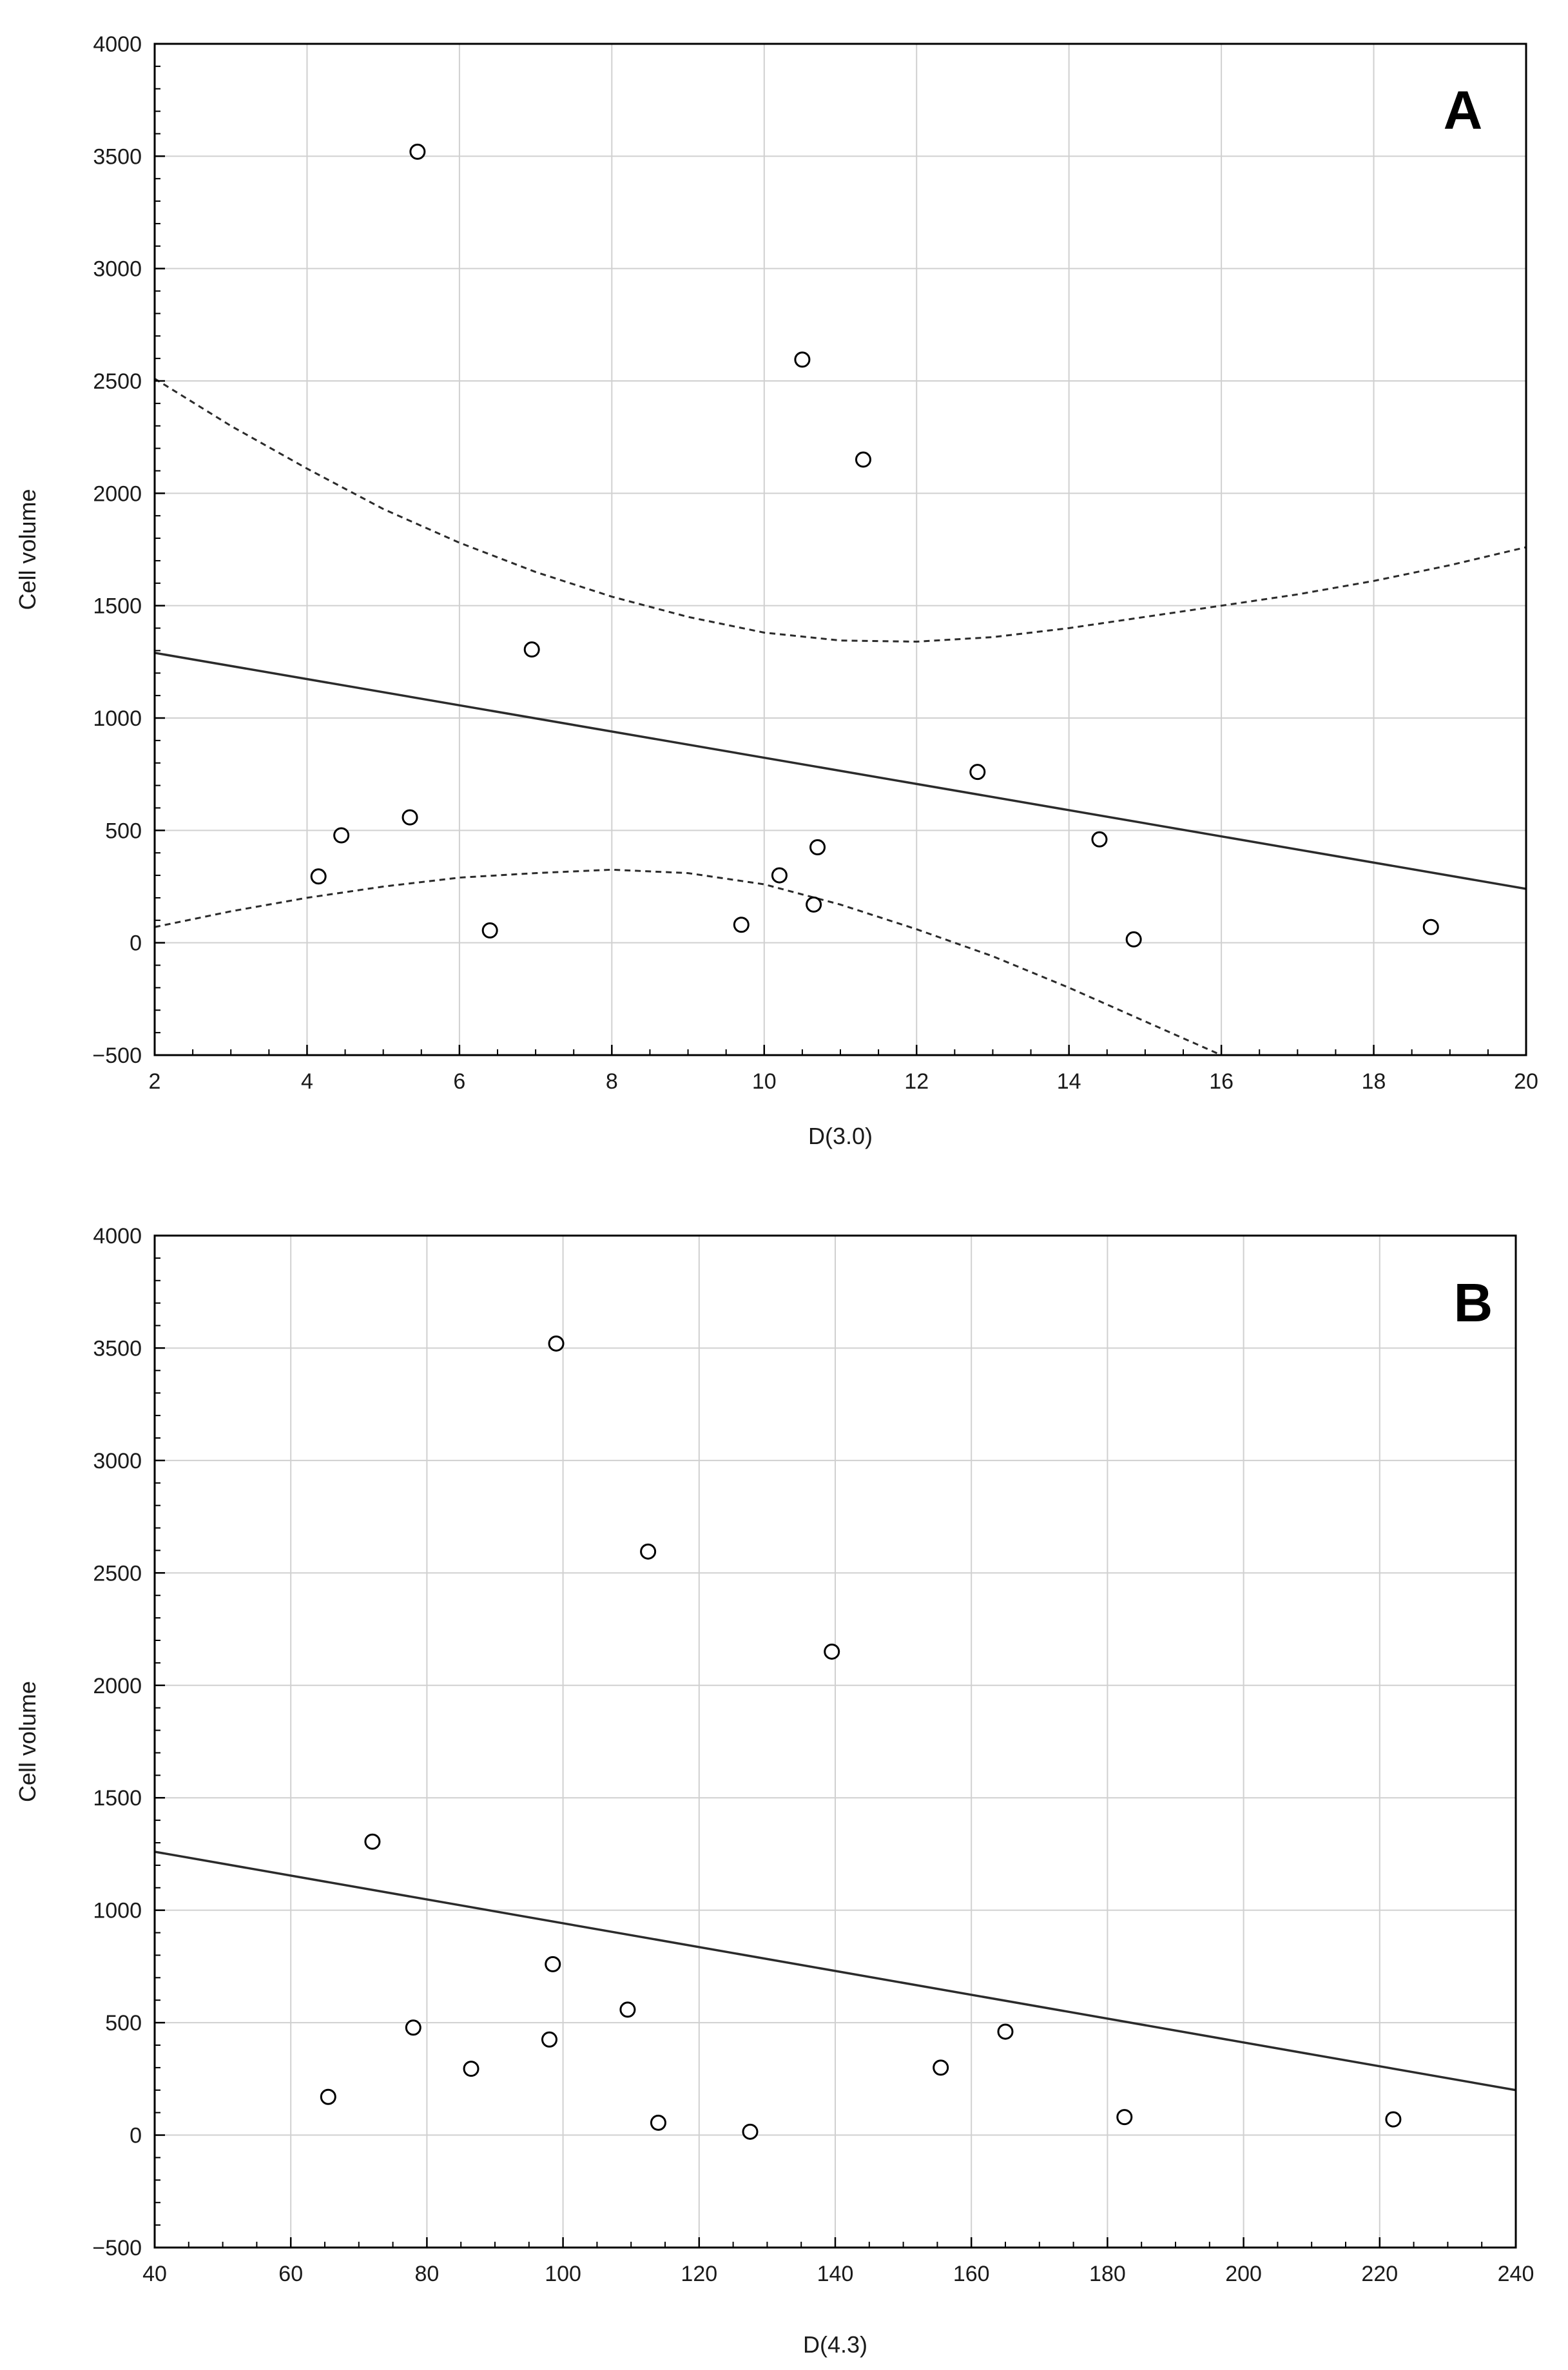  What do you see at coordinates (117, 1461) in the screenshot?
I see `panel-b-y-tick-label-7: 3000` at bounding box center [117, 1461].